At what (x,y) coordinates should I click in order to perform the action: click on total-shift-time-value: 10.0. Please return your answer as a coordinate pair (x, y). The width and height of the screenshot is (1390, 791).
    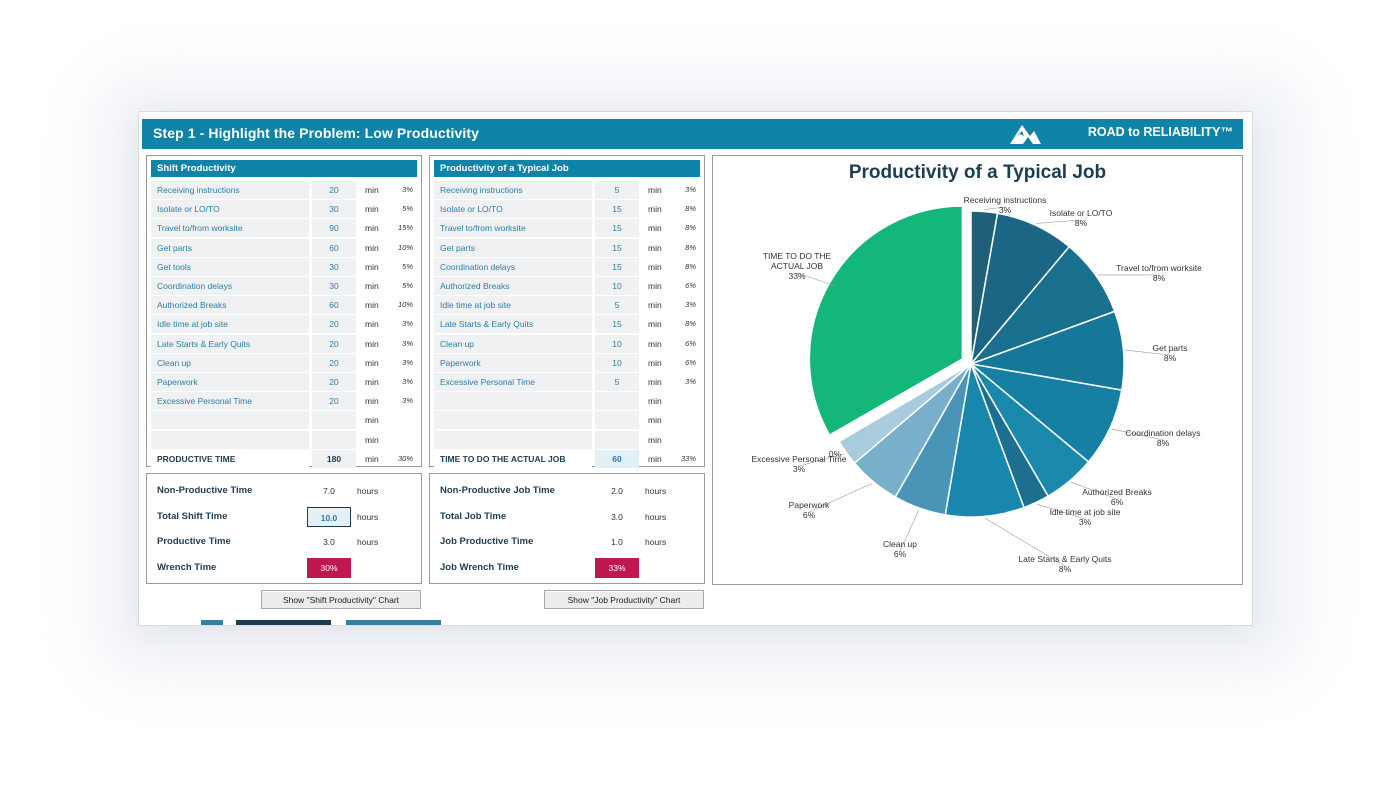
    Looking at the image, I should click on (329, 516).